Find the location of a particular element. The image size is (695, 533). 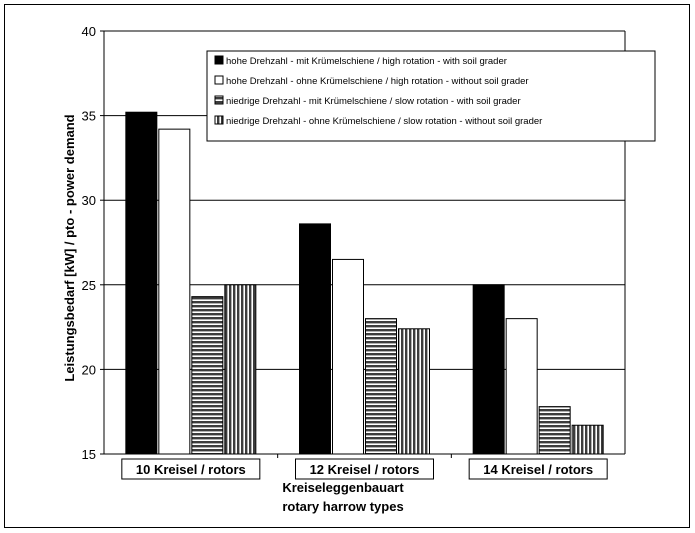

y-tick-label: 25 is located at coordinates (89, 285).